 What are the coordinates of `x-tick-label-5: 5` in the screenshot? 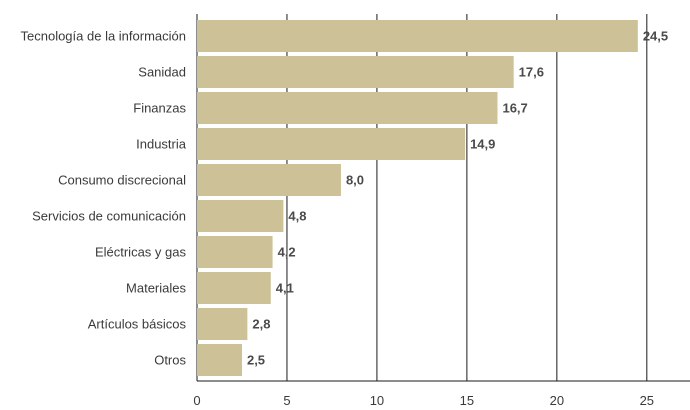 It's located at (286, 400).